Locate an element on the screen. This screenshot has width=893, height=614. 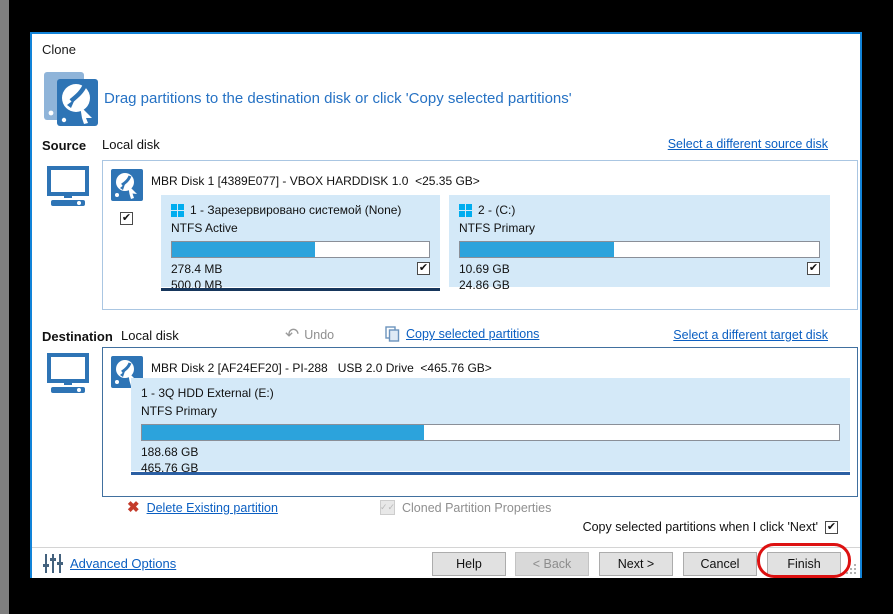
select-source-disk-link: Select a different source disk is located at coordinates (747, 144).